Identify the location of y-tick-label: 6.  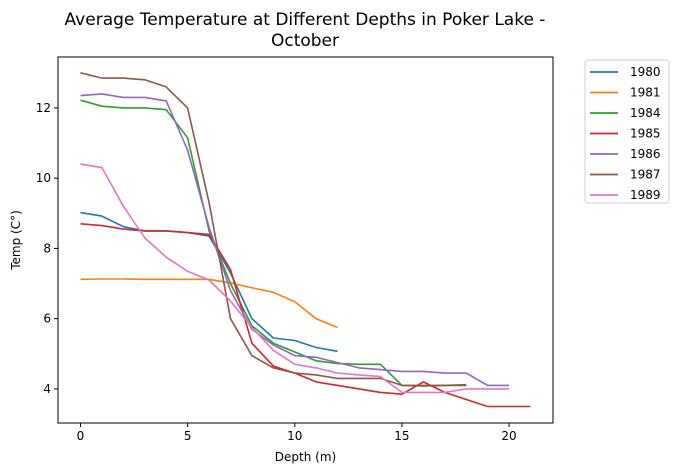
(47, 319).